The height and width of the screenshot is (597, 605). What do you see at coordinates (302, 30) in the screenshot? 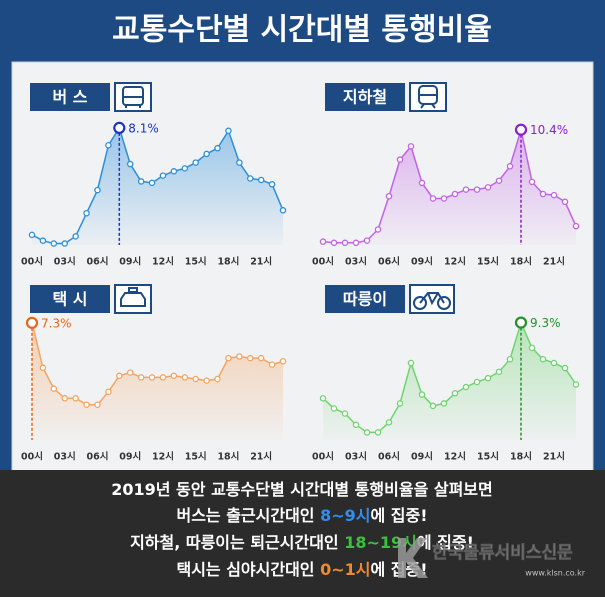
I see `page-title: 교통수단별 시간대별 통행비율` at bounding box center [302, 30].